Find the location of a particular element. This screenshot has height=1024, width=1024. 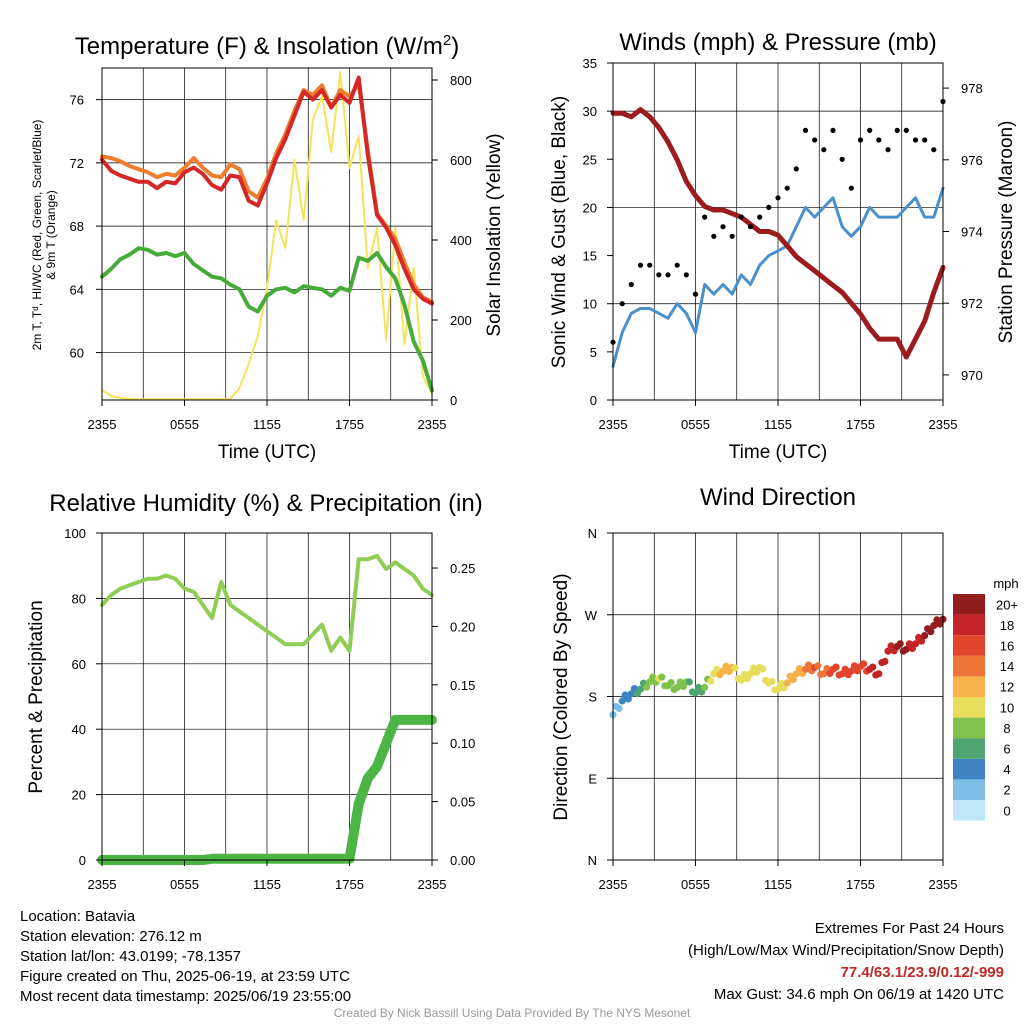

y-tick-label: 100 is located at coordinates (75, 533).